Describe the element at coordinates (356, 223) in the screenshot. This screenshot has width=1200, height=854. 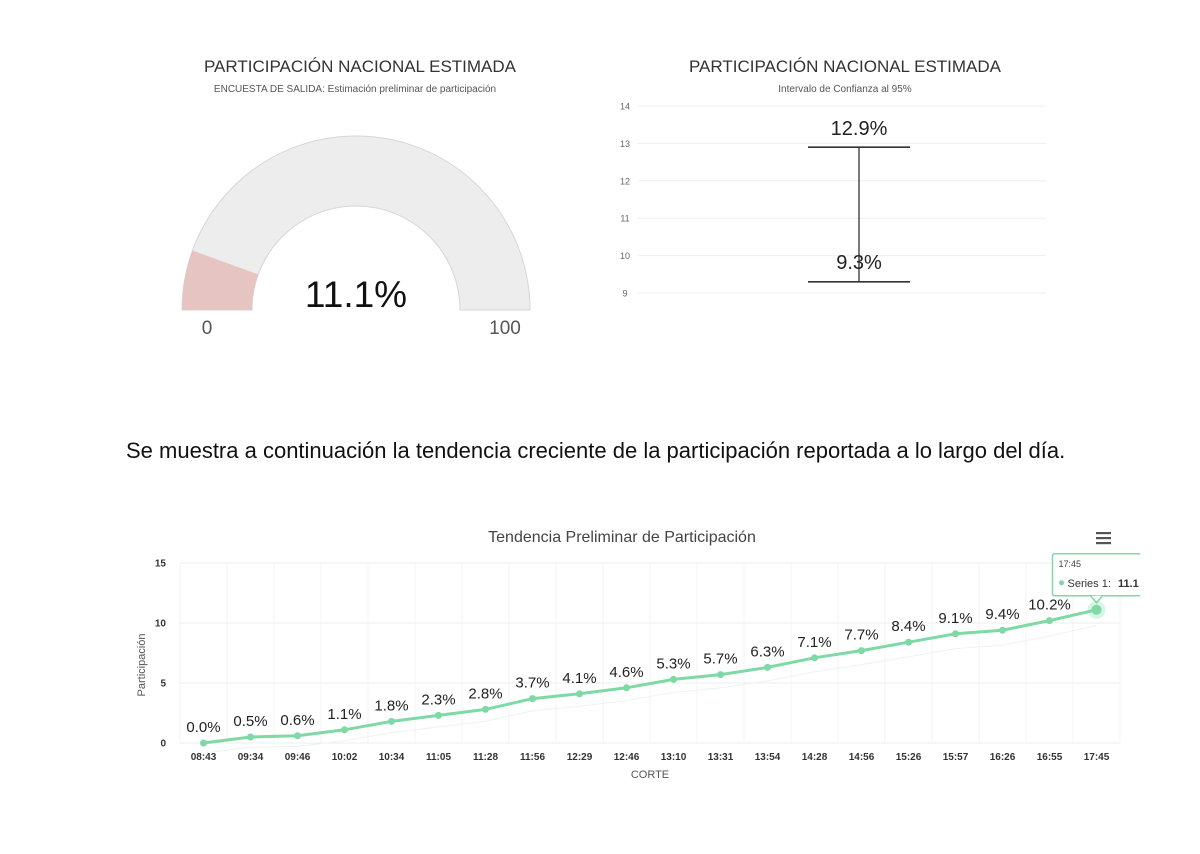
I see `gauge-track` at that location.